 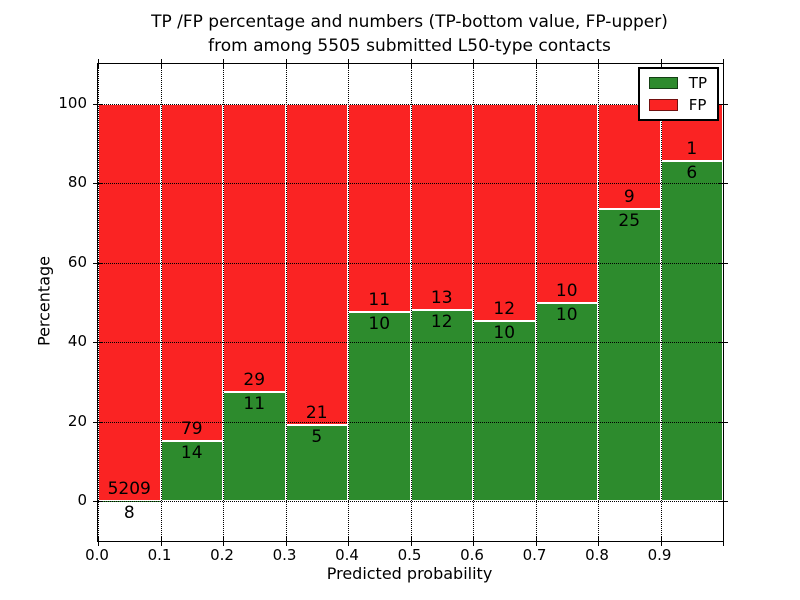 What do you see at coordinates (284, 555) in the screenshot?
I see `x-tick-label: 0.3` at bounding box center [284, 555].